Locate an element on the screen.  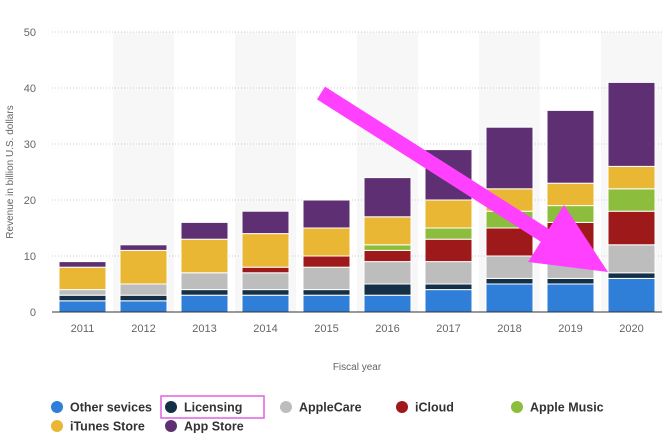
y-tick-label: 10 is located at coordinates (30, 257).